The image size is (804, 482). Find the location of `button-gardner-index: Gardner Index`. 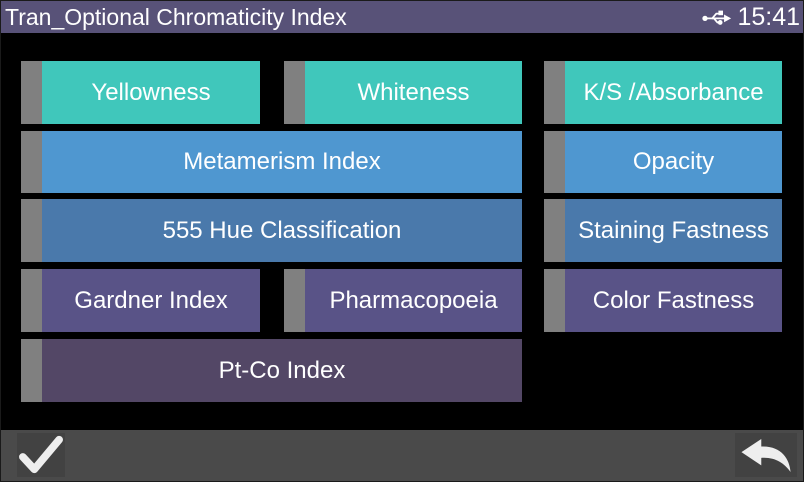

button-gardner-index: Gardner Index is located at coordinates (140, 300).